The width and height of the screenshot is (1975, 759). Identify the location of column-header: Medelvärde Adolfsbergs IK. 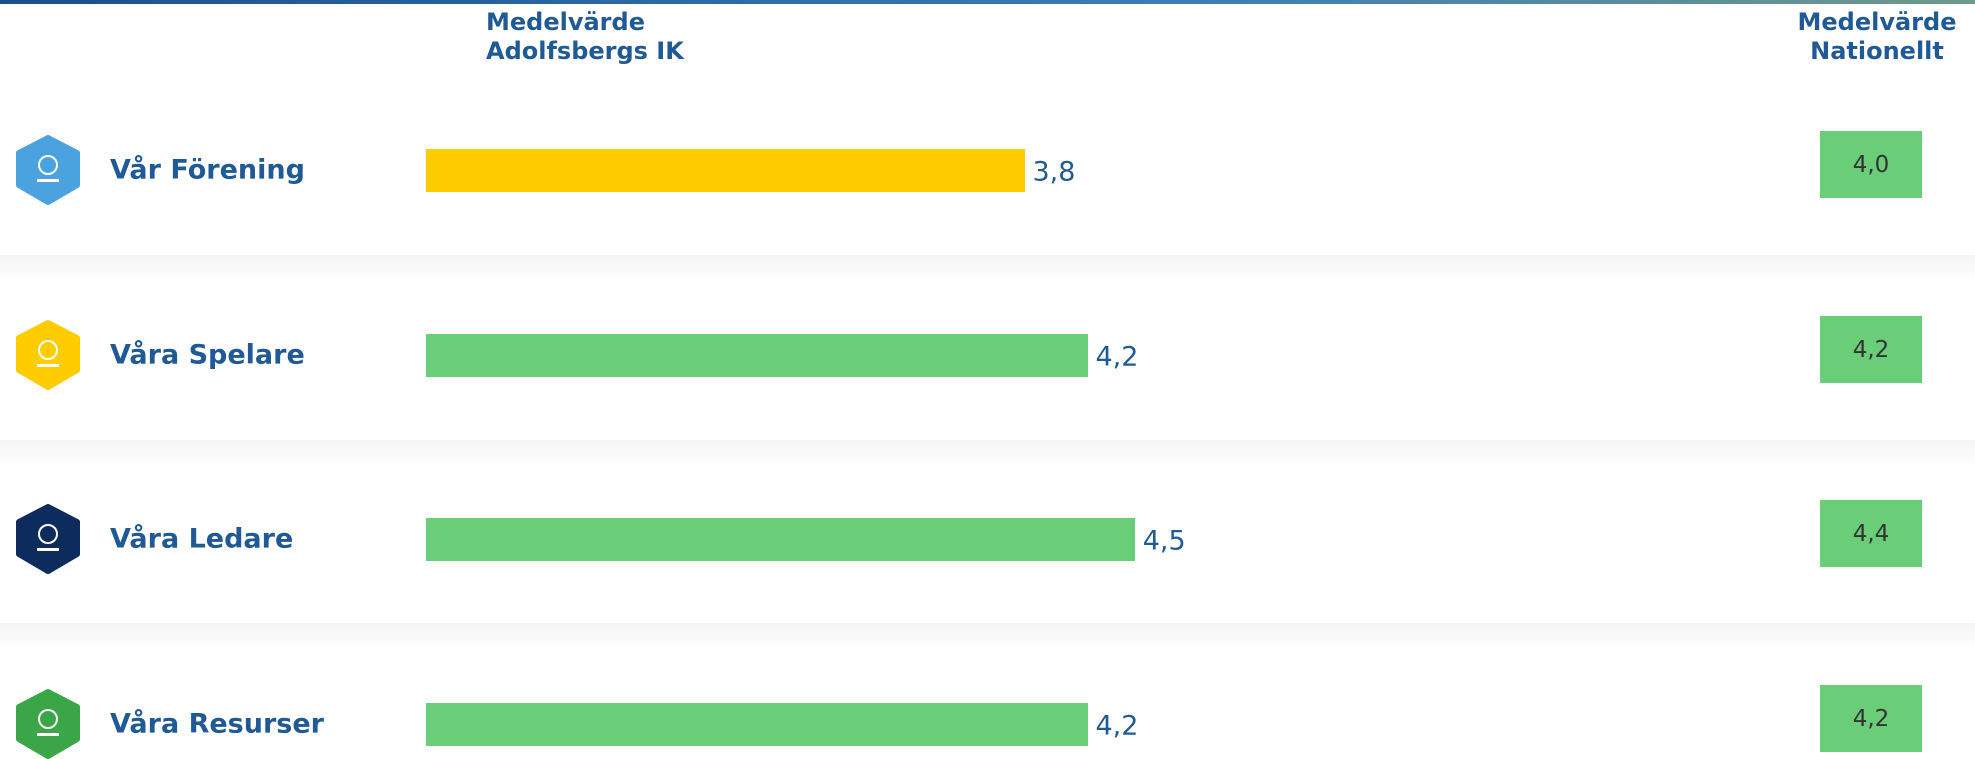
(585, 36).